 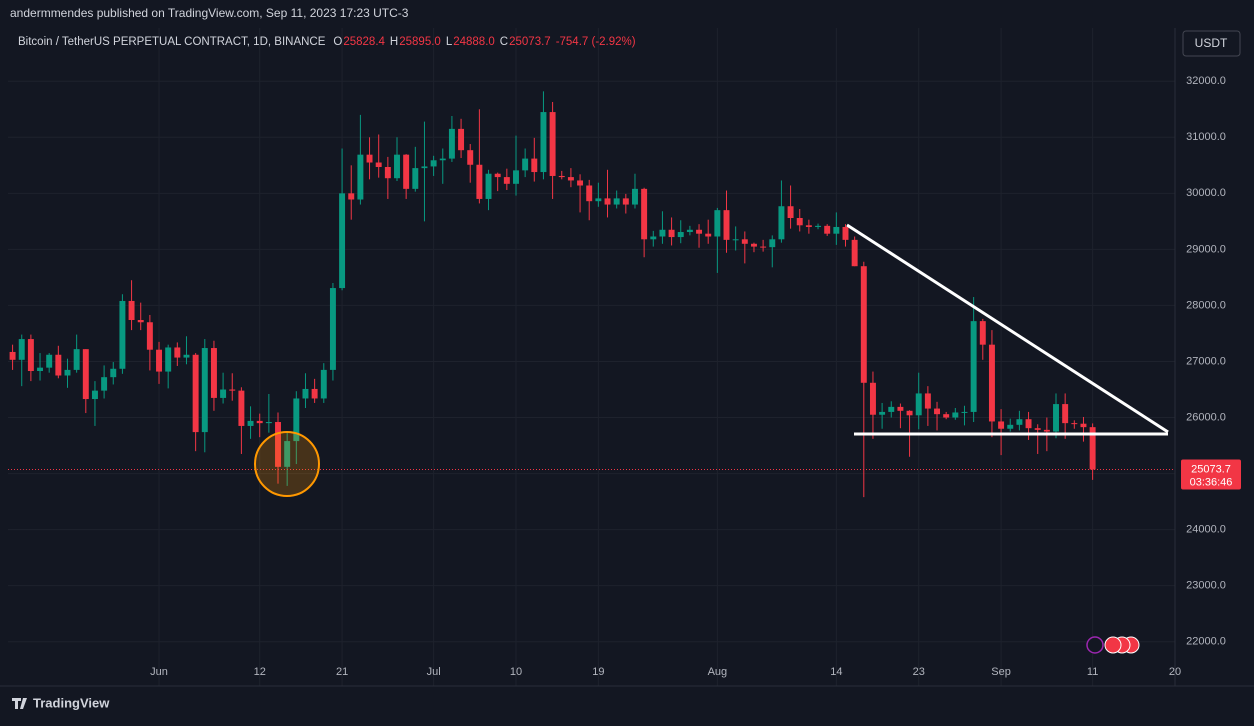 What do you see at coordinates (1206, 642) in the screenshot?
I see `y-tick-label: 22000.0` at bounding box center [1206, 642].